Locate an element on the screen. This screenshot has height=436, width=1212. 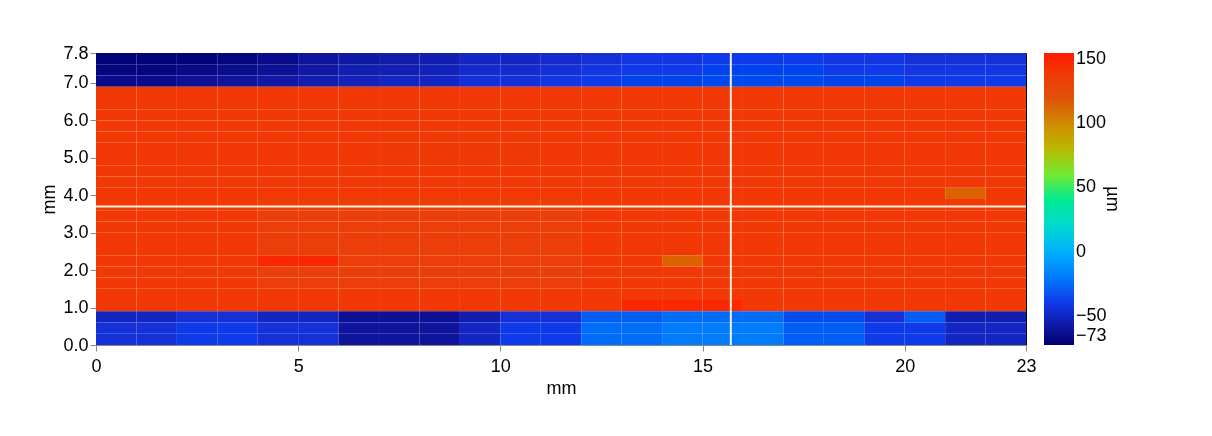
y-tick-label: 2.0 is located at coordinates (76, 269).